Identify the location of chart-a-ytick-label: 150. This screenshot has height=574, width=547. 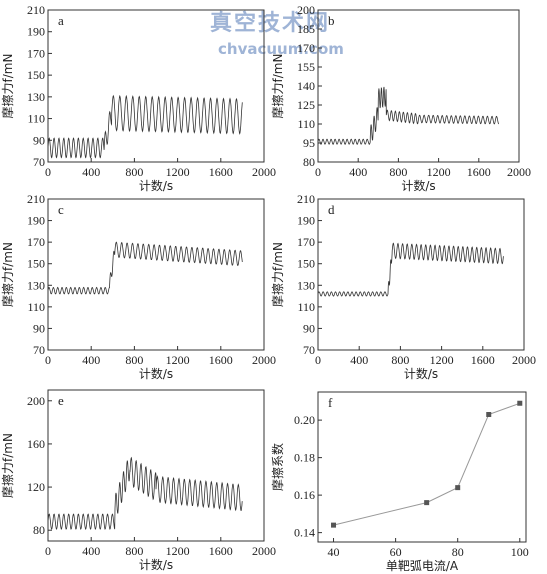
(36, 75).